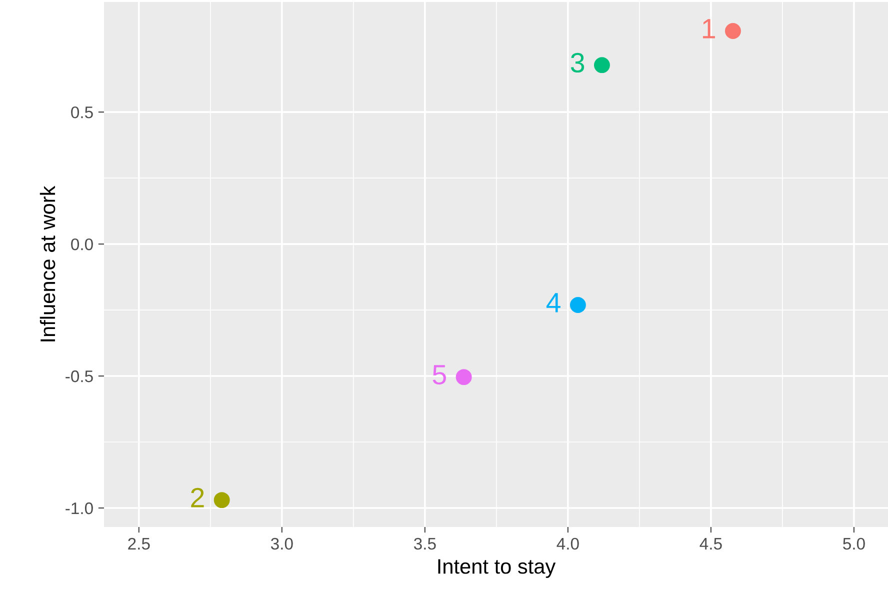 The width and height of the screenshot is (888, 593). I want to click on x-axis-title: Intent to stay, so click(497, 568).